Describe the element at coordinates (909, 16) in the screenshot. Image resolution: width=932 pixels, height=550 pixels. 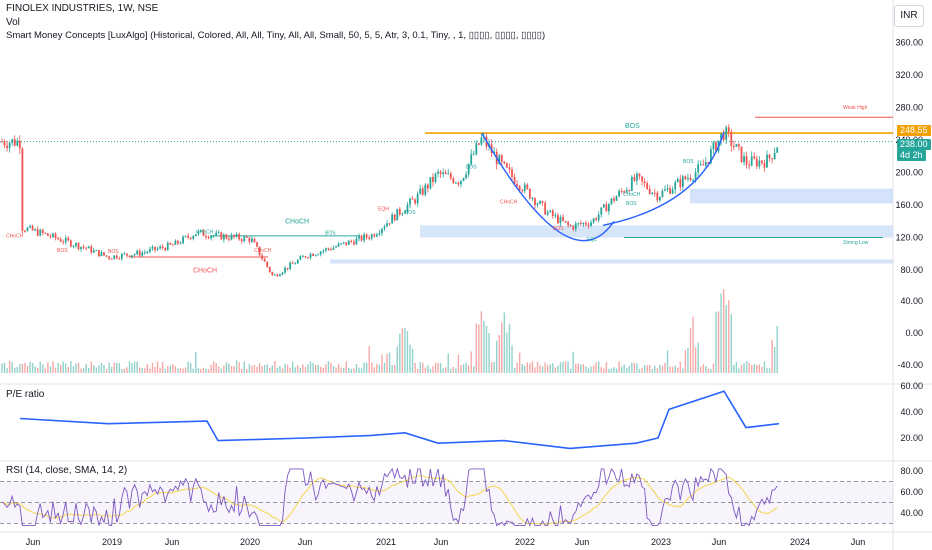
I see `currency-button: INR` at that location.